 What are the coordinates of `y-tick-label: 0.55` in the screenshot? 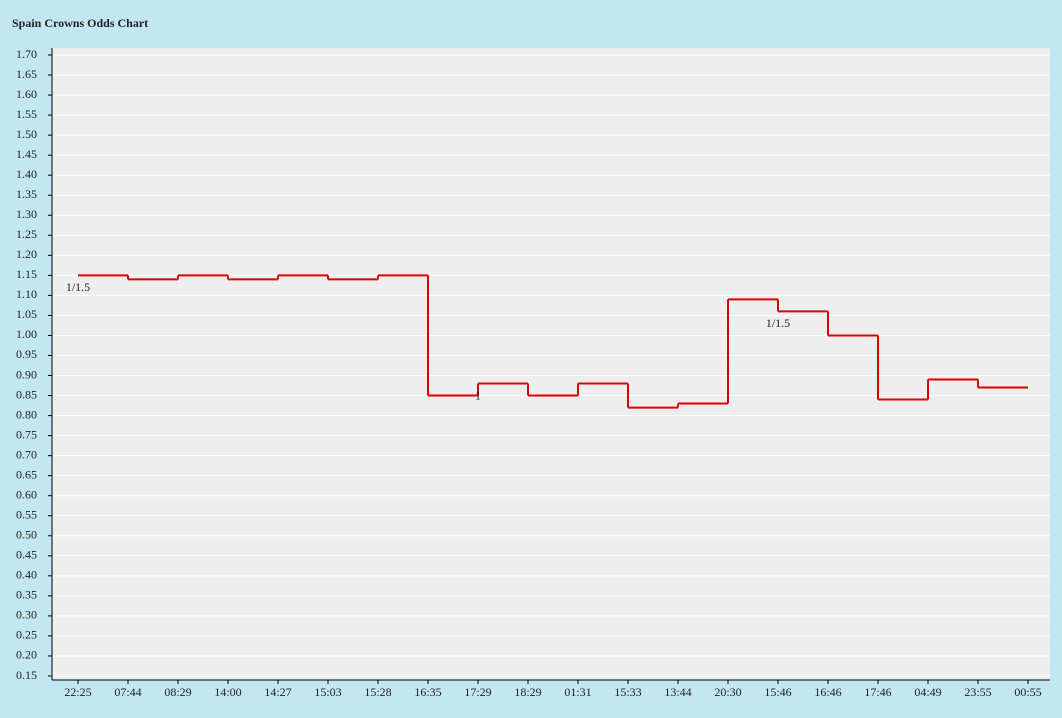 It's located at (26, 514).